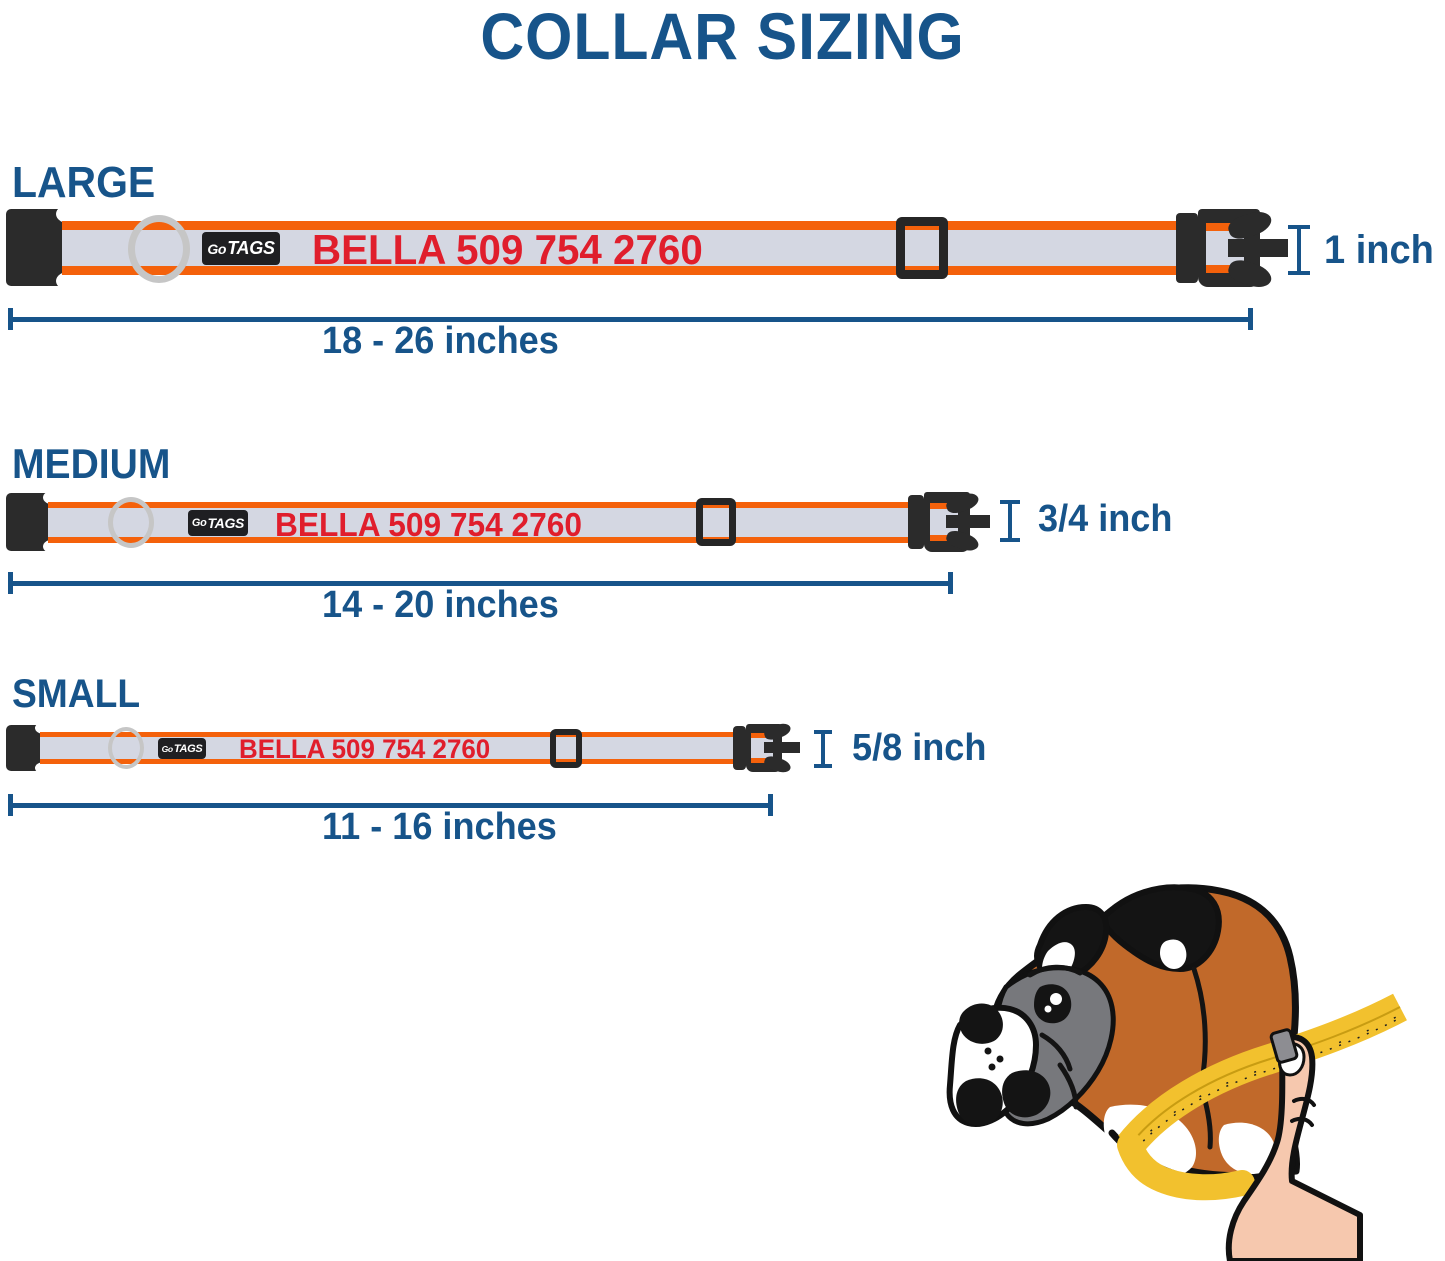 The width and height of the screenshot is (1445, 1261). What do you see at coordinates (1105, 519) in the screenshot?
I see `width-label-medium: 3/4 inch` at bounding box center [1105, 519].